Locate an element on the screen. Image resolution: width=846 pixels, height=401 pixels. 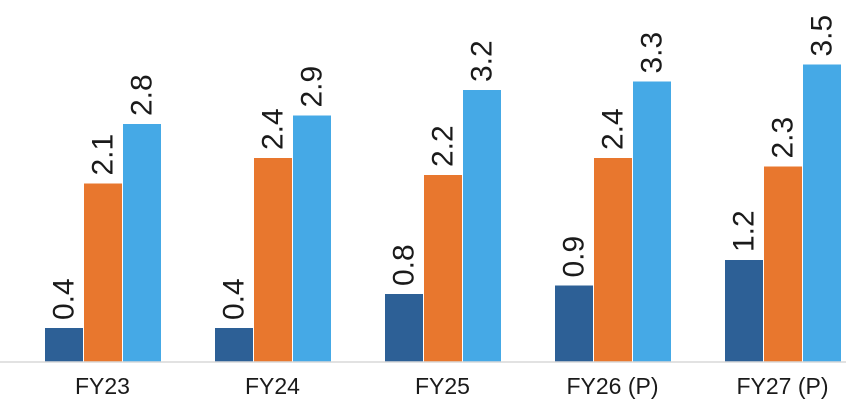
data-label-2-0: 0.8 is located at coordinates (404, 265).